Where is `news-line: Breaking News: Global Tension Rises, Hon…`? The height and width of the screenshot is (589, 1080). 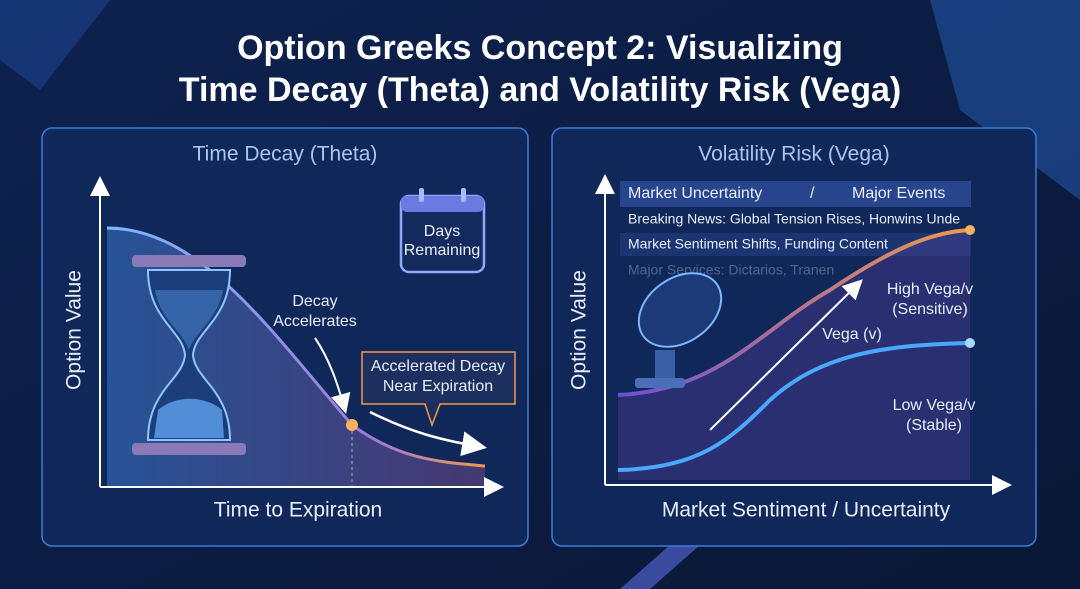
news-line: Breaking News: Global Tension Rises, Hon… is located at coordinates (794, 219).